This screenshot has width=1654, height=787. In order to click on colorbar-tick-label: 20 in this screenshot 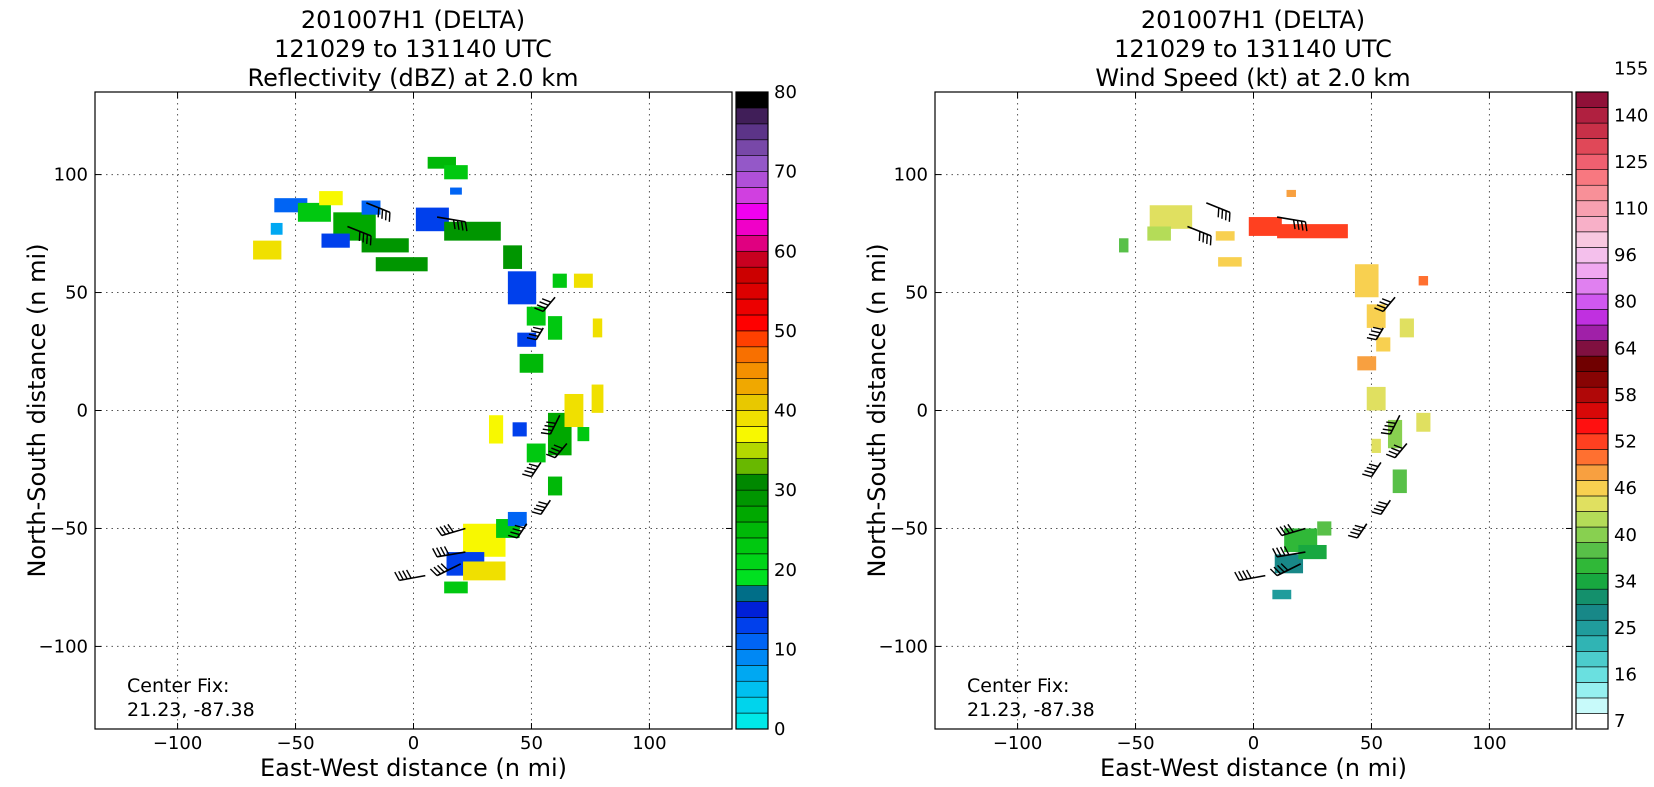, I will do `click(785, 570)`.